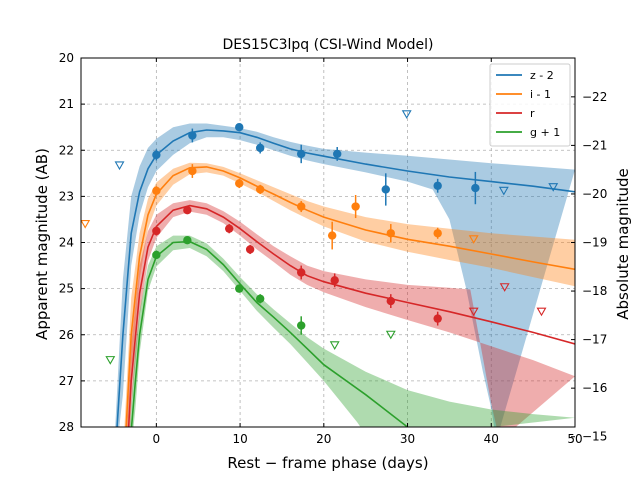 This screenshot has height=480, width=640. I want to click on legend: z - 2 i - 1 r g + 1, so click(530, 105).